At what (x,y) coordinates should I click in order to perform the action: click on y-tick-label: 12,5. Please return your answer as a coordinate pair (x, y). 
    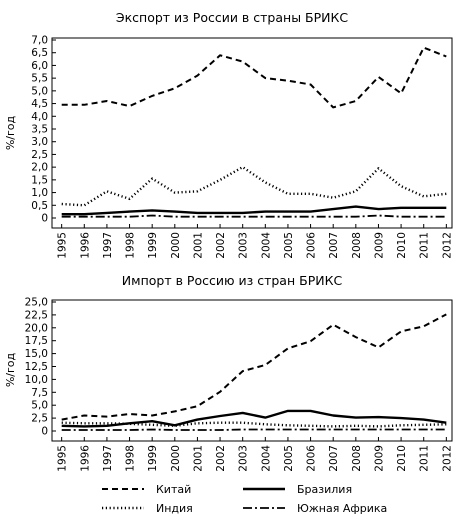
    Looking at the image, I should click on (36, 367).